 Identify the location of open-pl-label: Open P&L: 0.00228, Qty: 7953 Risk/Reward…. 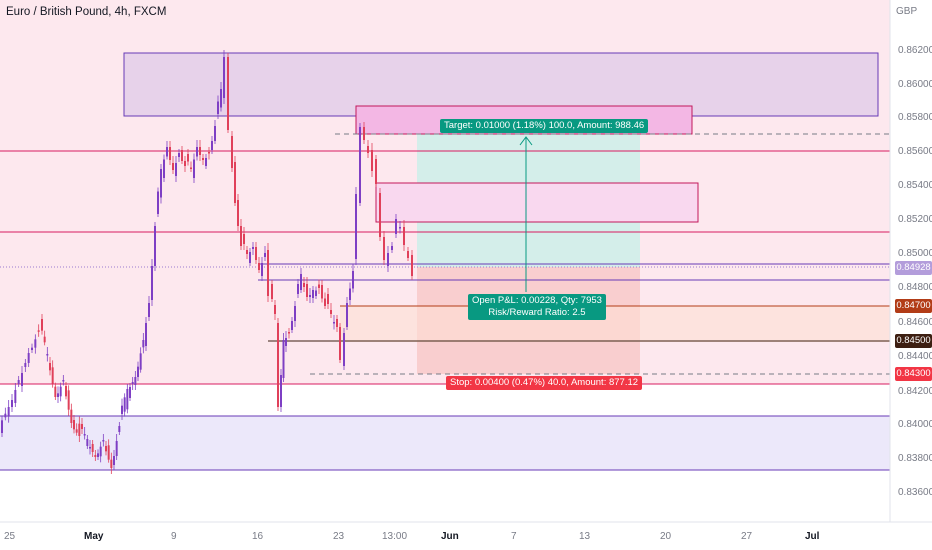
(537, 307).